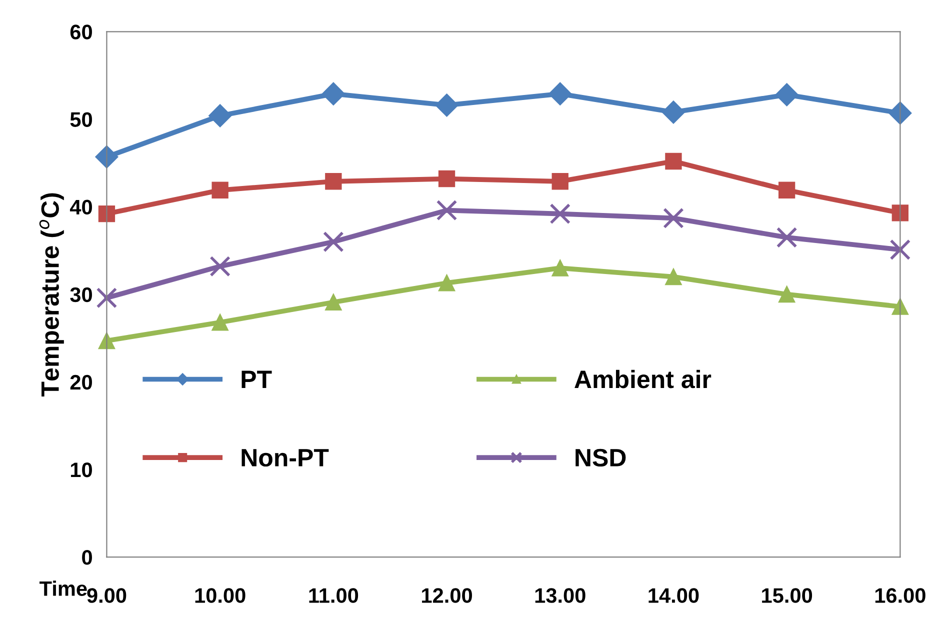 This screenshot has height=633, width=928. What do you see at coordinates (643, 379) in the screenshot?
I see `legend-label: Ambient air` at bounding box center [643, 379].